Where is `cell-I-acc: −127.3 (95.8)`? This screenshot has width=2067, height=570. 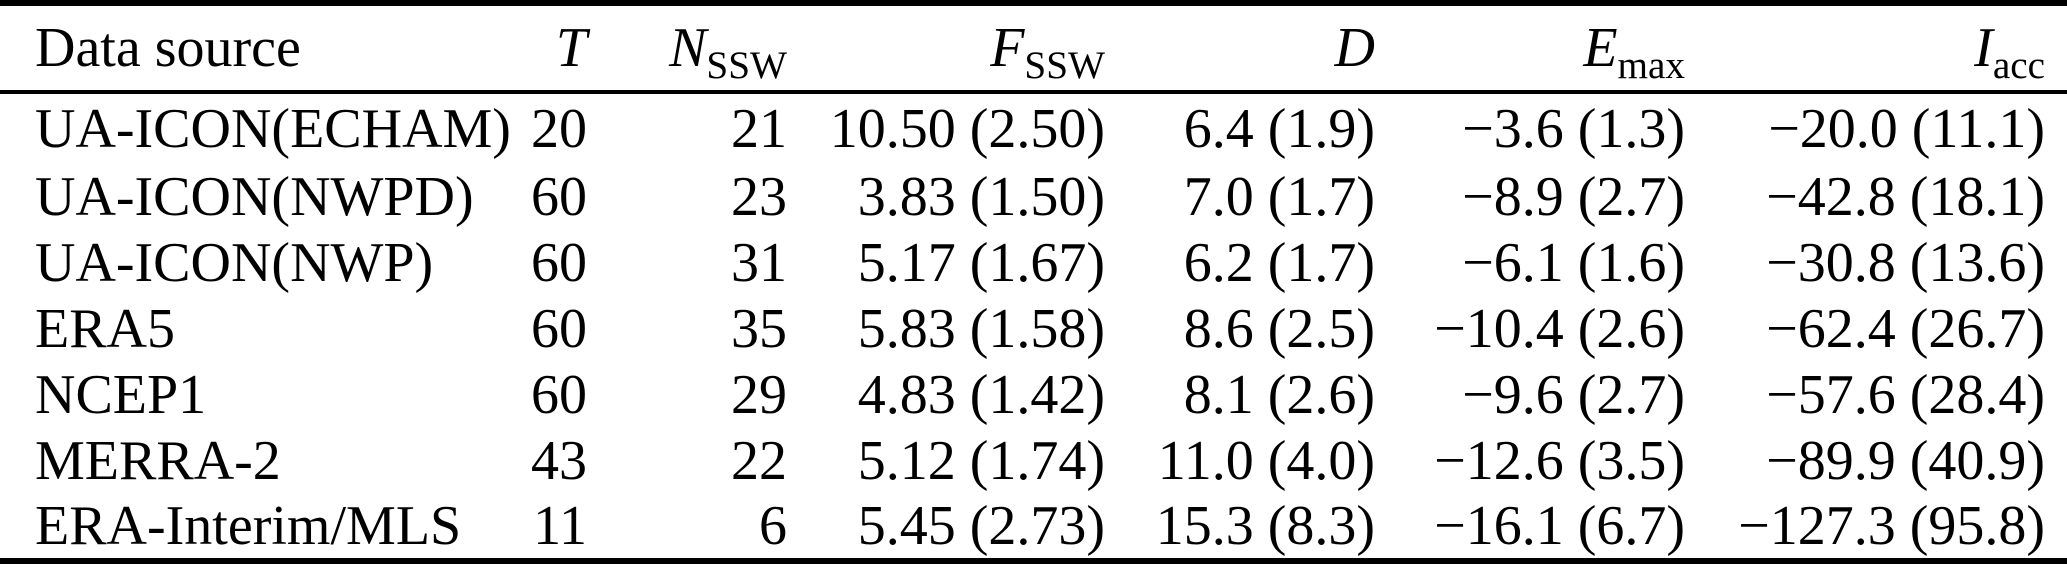
cell-I-acc: −127.3 (95.8) is located at coordinates (1891, 526).